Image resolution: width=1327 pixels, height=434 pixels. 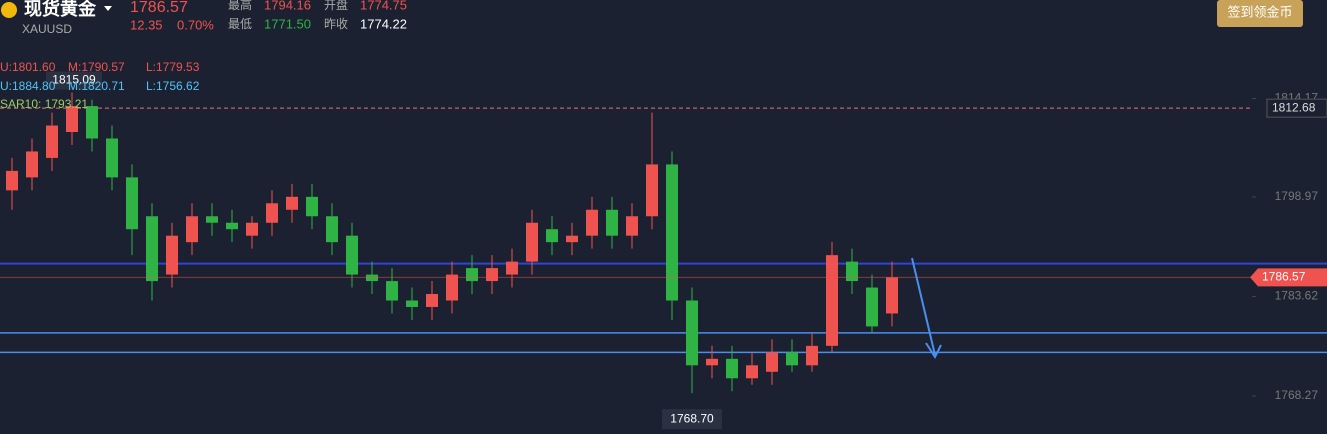 I want to click on label: 最低, so click(x=240, y=24).